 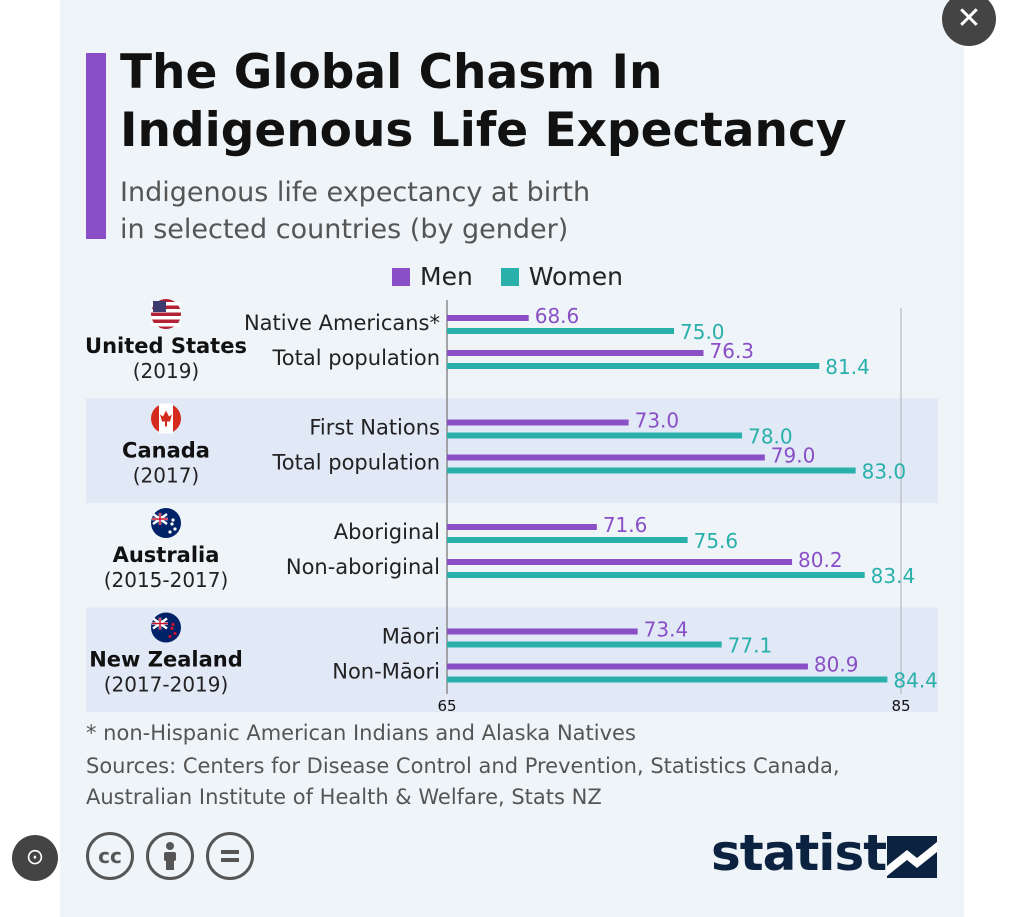 What do you see at coordinates (666, 630) in the screenshot?
I see `value-label-men: 73.4` at bounding box center [666, 630].